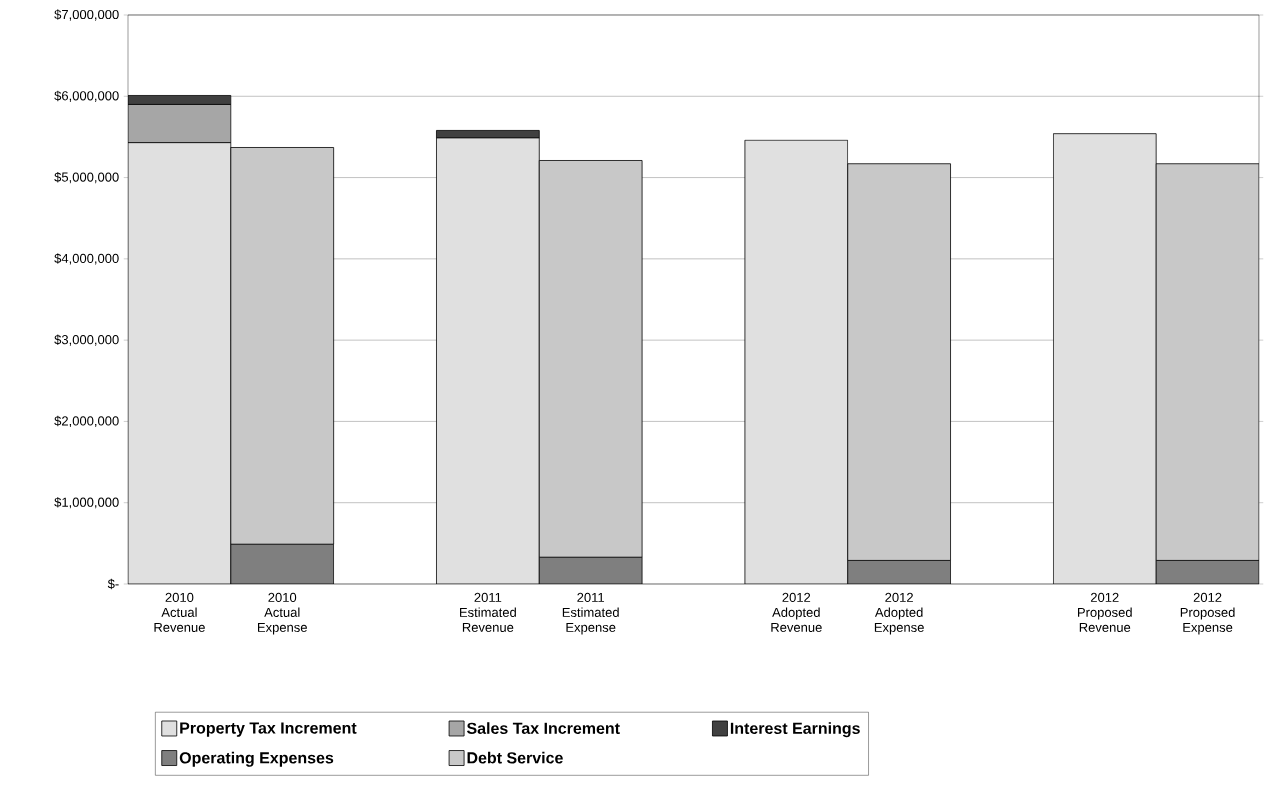 This screenshot has width=1279, height=805. Describe the element at coordinates (796, 612) in the screenshot. I see `x-tick-label: 2012 Adopted Revenue` at that location.